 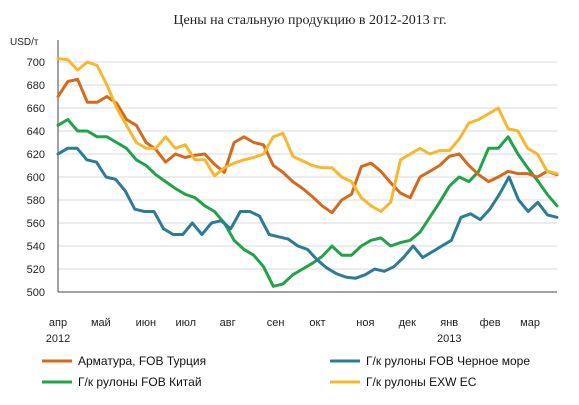 I want to click on x-tick-label: окт, so click(x=317, y=323).